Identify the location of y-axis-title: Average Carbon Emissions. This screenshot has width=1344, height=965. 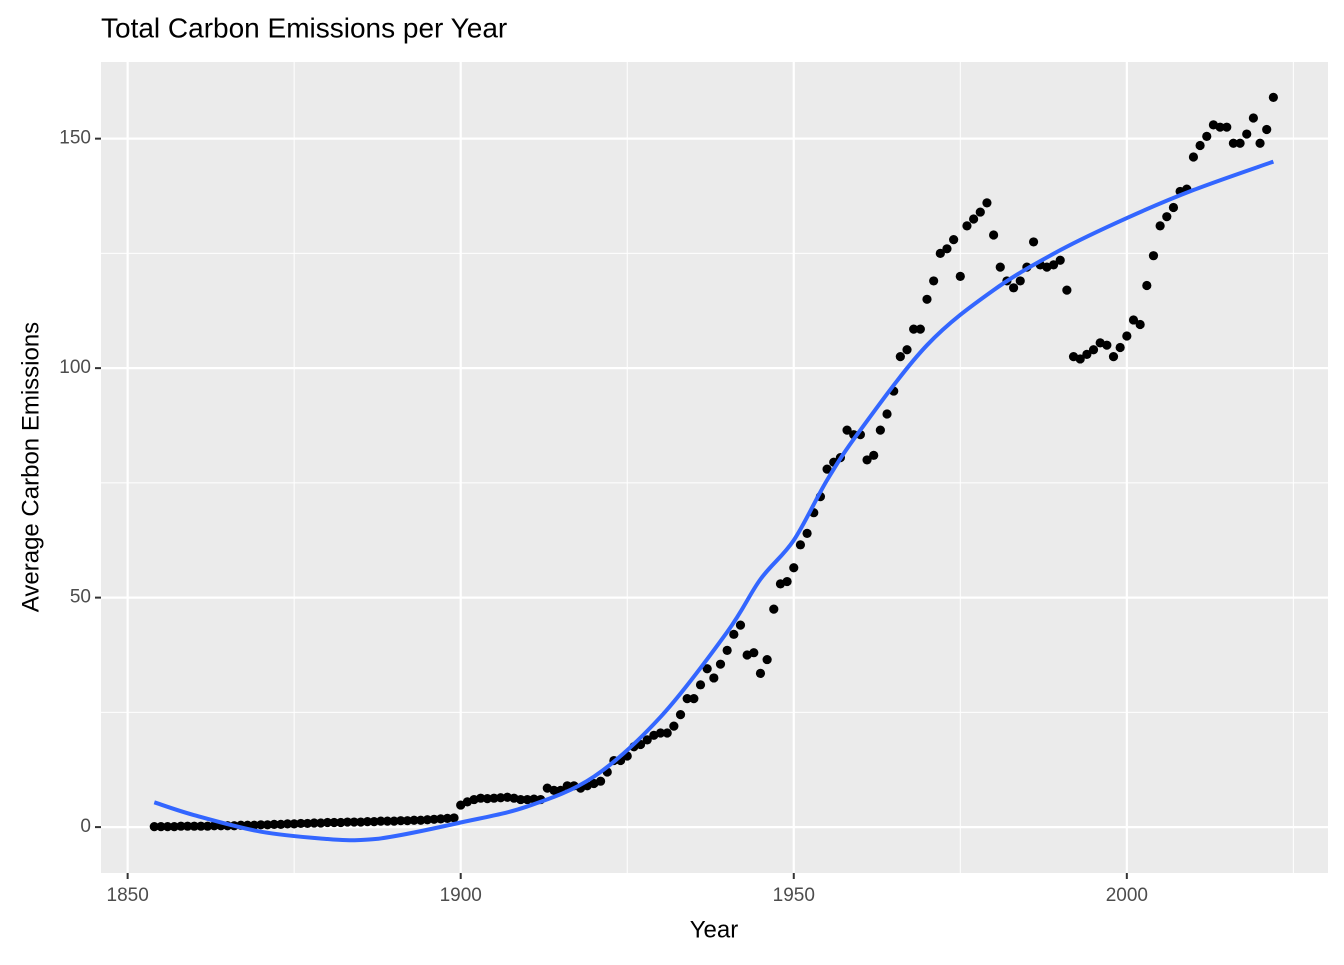
(30, 467).